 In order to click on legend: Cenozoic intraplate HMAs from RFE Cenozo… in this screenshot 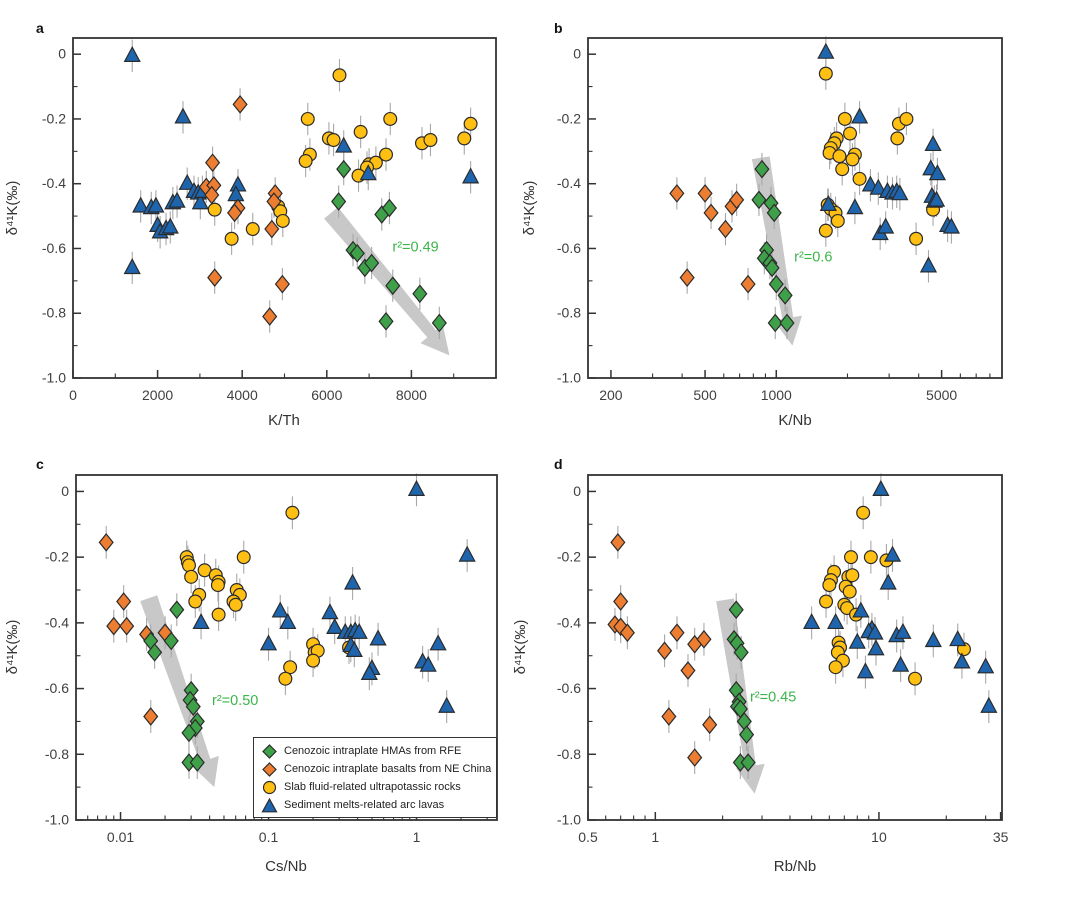, I will do `click(375, 777)`.